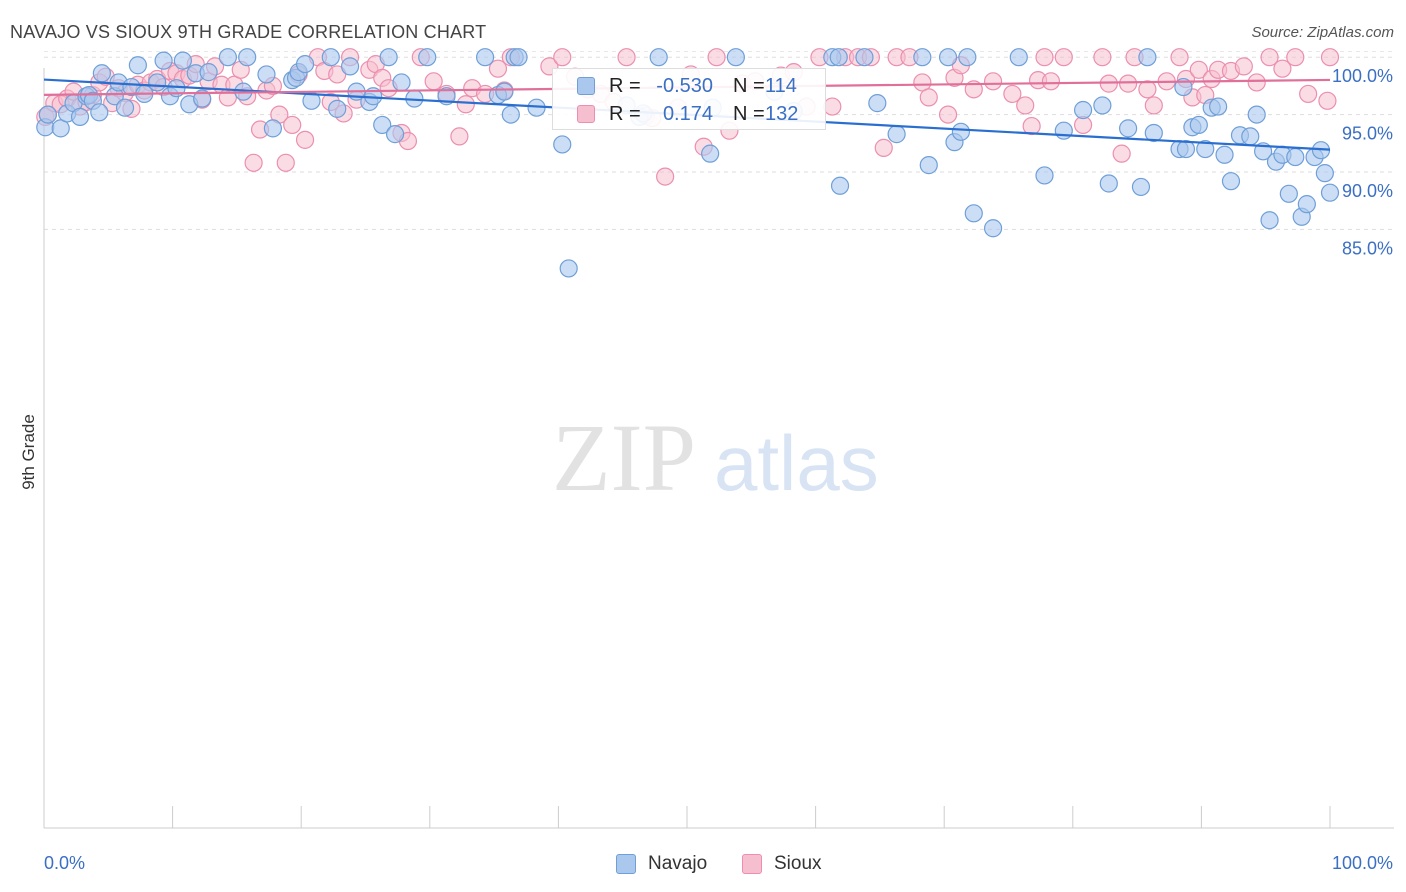  What do you see at coordinates (586, 114) in the screenshot?
I see `sioux-swatch` at bounding box center [586, 114].